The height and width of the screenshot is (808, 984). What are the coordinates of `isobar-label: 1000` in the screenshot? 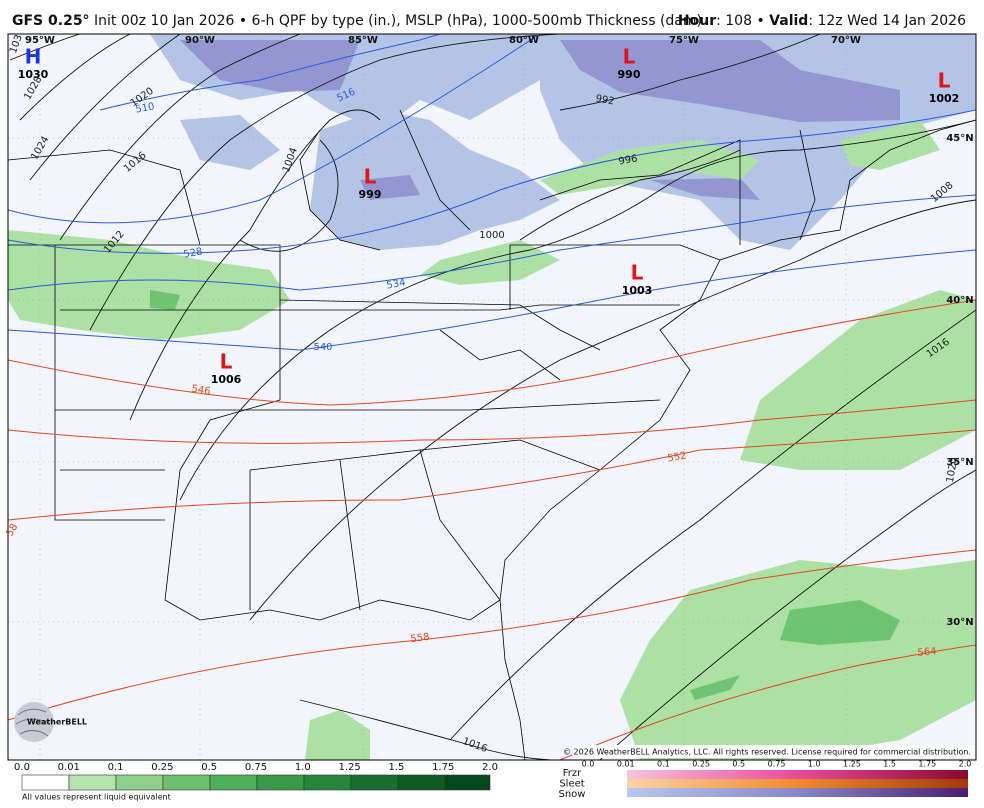 It's located at (491, 235).